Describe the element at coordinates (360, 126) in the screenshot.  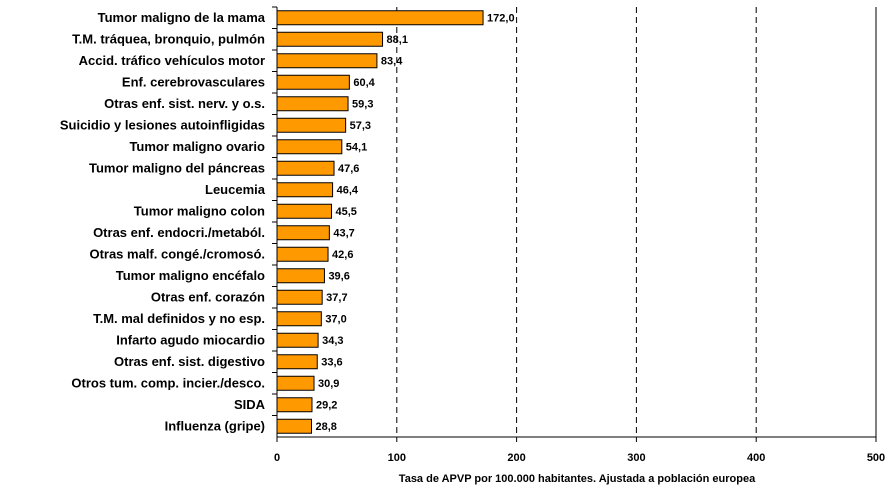
I see `value-label: 57,3` at that location.